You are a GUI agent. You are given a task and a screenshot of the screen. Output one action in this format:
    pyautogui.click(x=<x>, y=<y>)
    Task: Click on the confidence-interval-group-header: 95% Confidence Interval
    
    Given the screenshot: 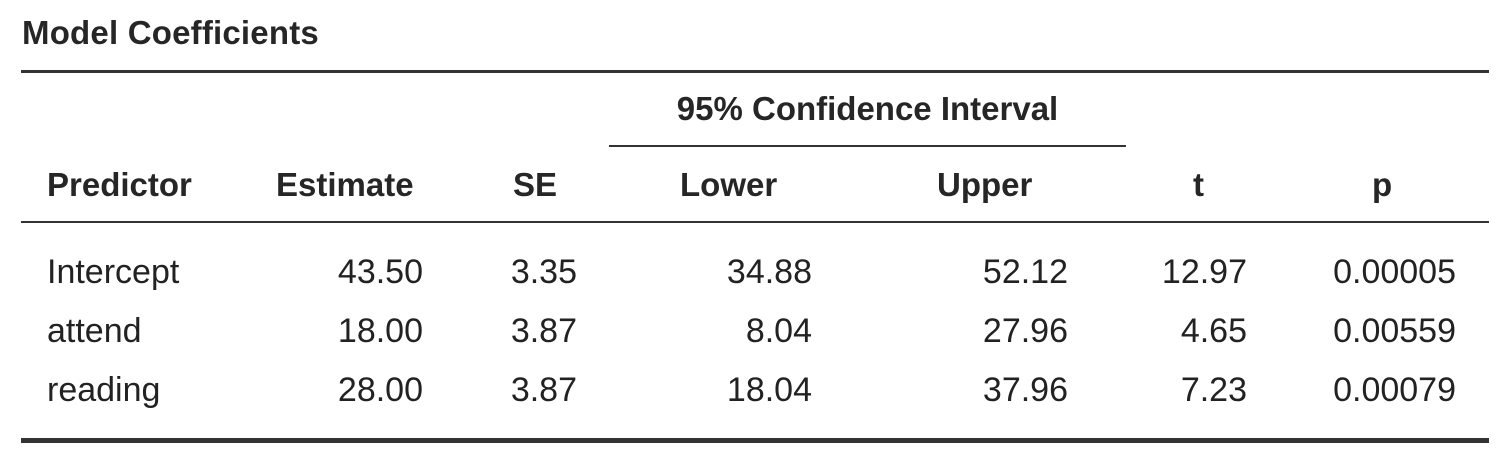 What is the action you would take?
    pyautogui.click(x=867, y=108)
    